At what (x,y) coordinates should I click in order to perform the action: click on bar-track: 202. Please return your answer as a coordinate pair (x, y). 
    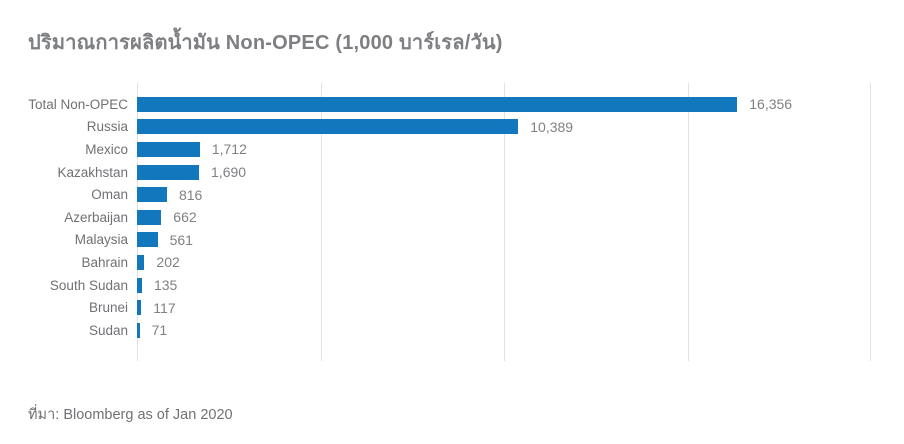
    Looking at the image, I should click on (504, 262).